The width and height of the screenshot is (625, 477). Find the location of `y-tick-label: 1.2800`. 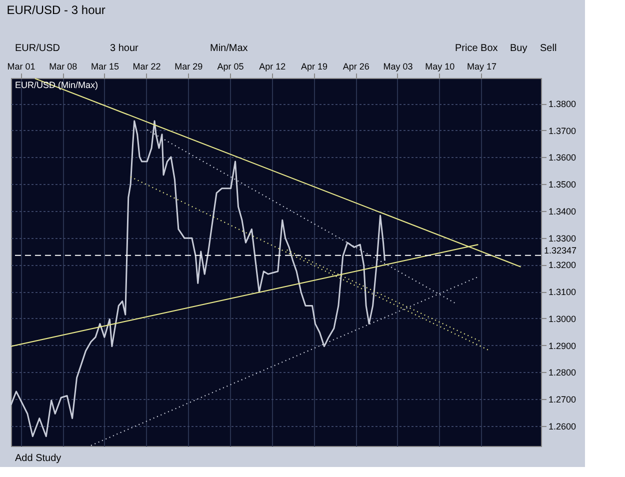

y-tick-label: 1.2800 is located at coordinates (562, 373).